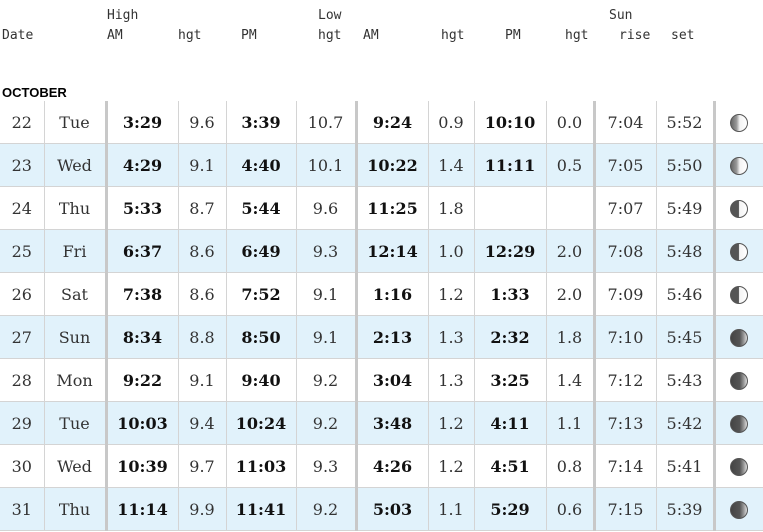 Image resolution: width=763 pixels, height=532 pixels. Describe the element at coordinates (201, 208) in the screenshot. I see `high-am-height: 8.7` at that location.